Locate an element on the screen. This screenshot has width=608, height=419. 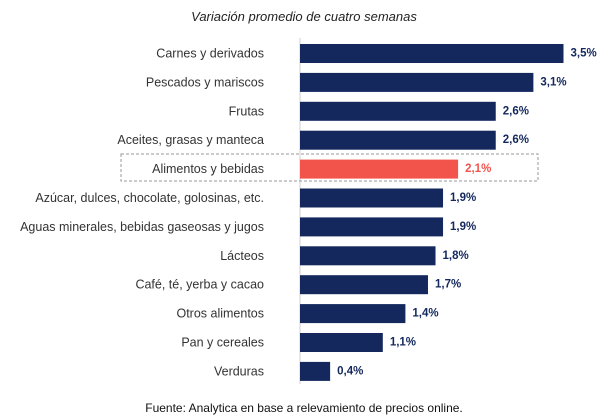
category-label: Aceites, grasas y manteca is located at coordinates (190, 140).